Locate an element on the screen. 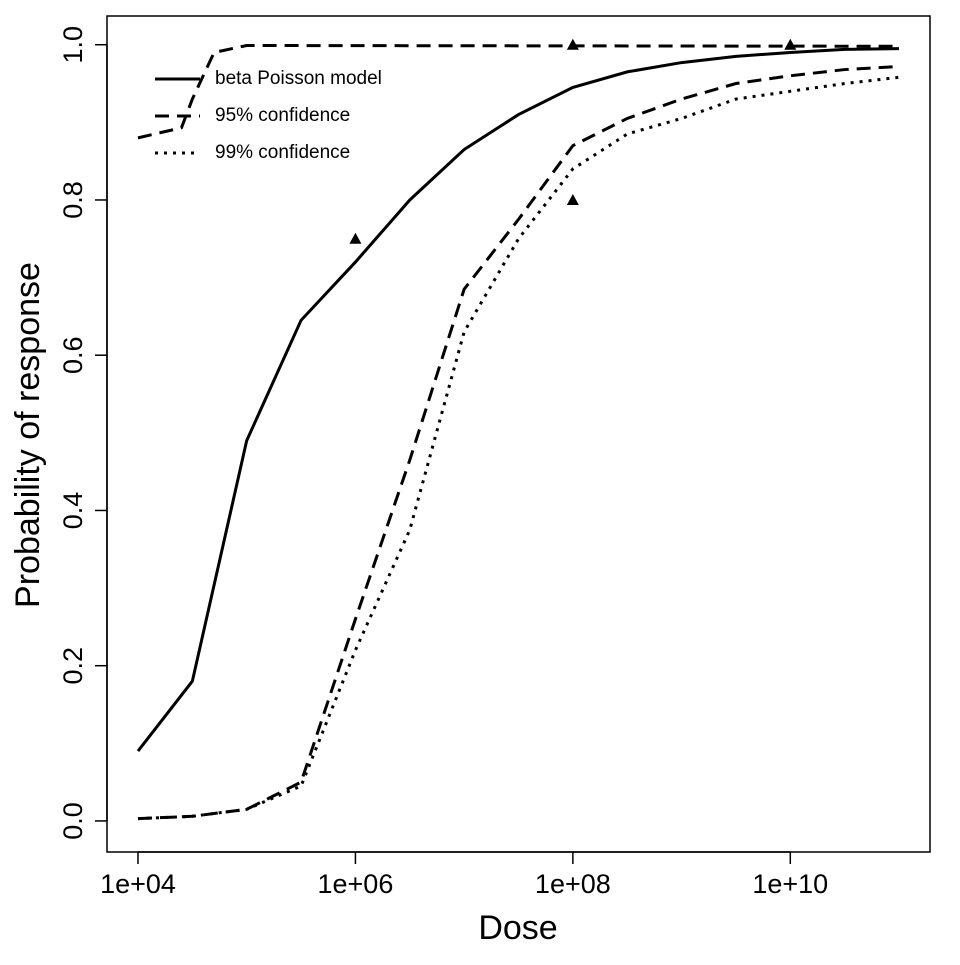 This screenshot has height=965, width=960. x-tick-label: 1e+10 is located at coordinates (790, 884).